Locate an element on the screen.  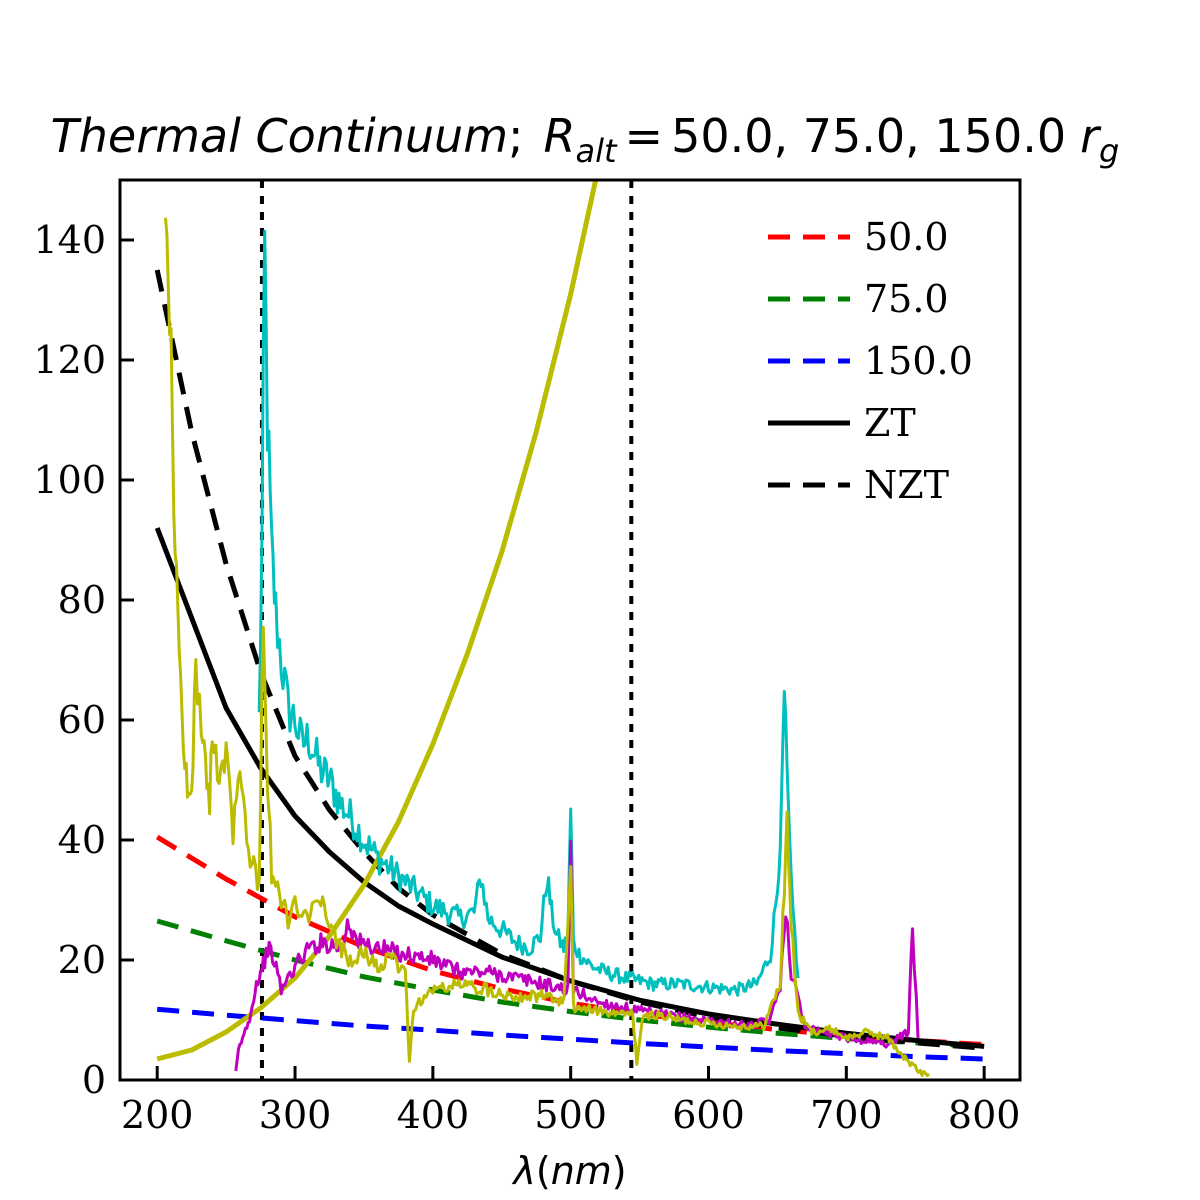
series-line-50.0 is located at coordinates (570, 941).